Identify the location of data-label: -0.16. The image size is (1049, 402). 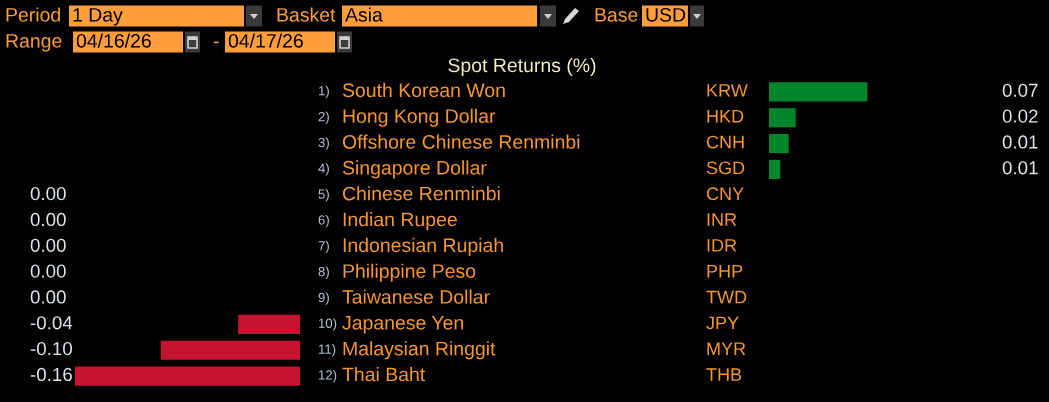
(51, 374).